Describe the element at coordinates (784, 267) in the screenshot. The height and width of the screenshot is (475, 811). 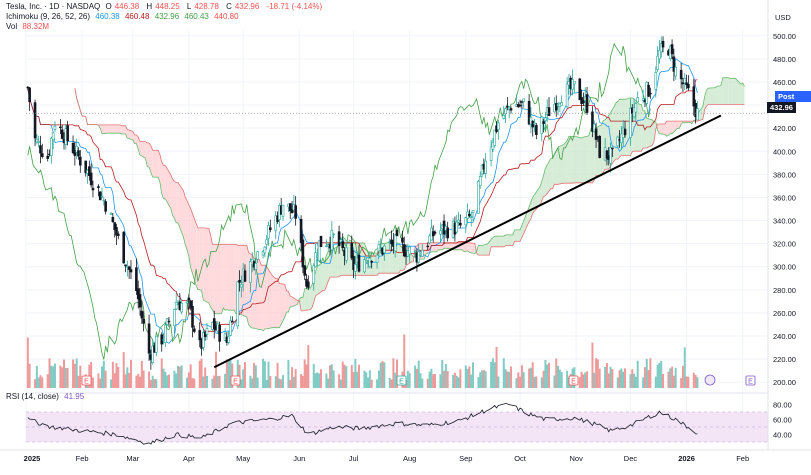
I see `price-tick-label: 300.00` at that location.